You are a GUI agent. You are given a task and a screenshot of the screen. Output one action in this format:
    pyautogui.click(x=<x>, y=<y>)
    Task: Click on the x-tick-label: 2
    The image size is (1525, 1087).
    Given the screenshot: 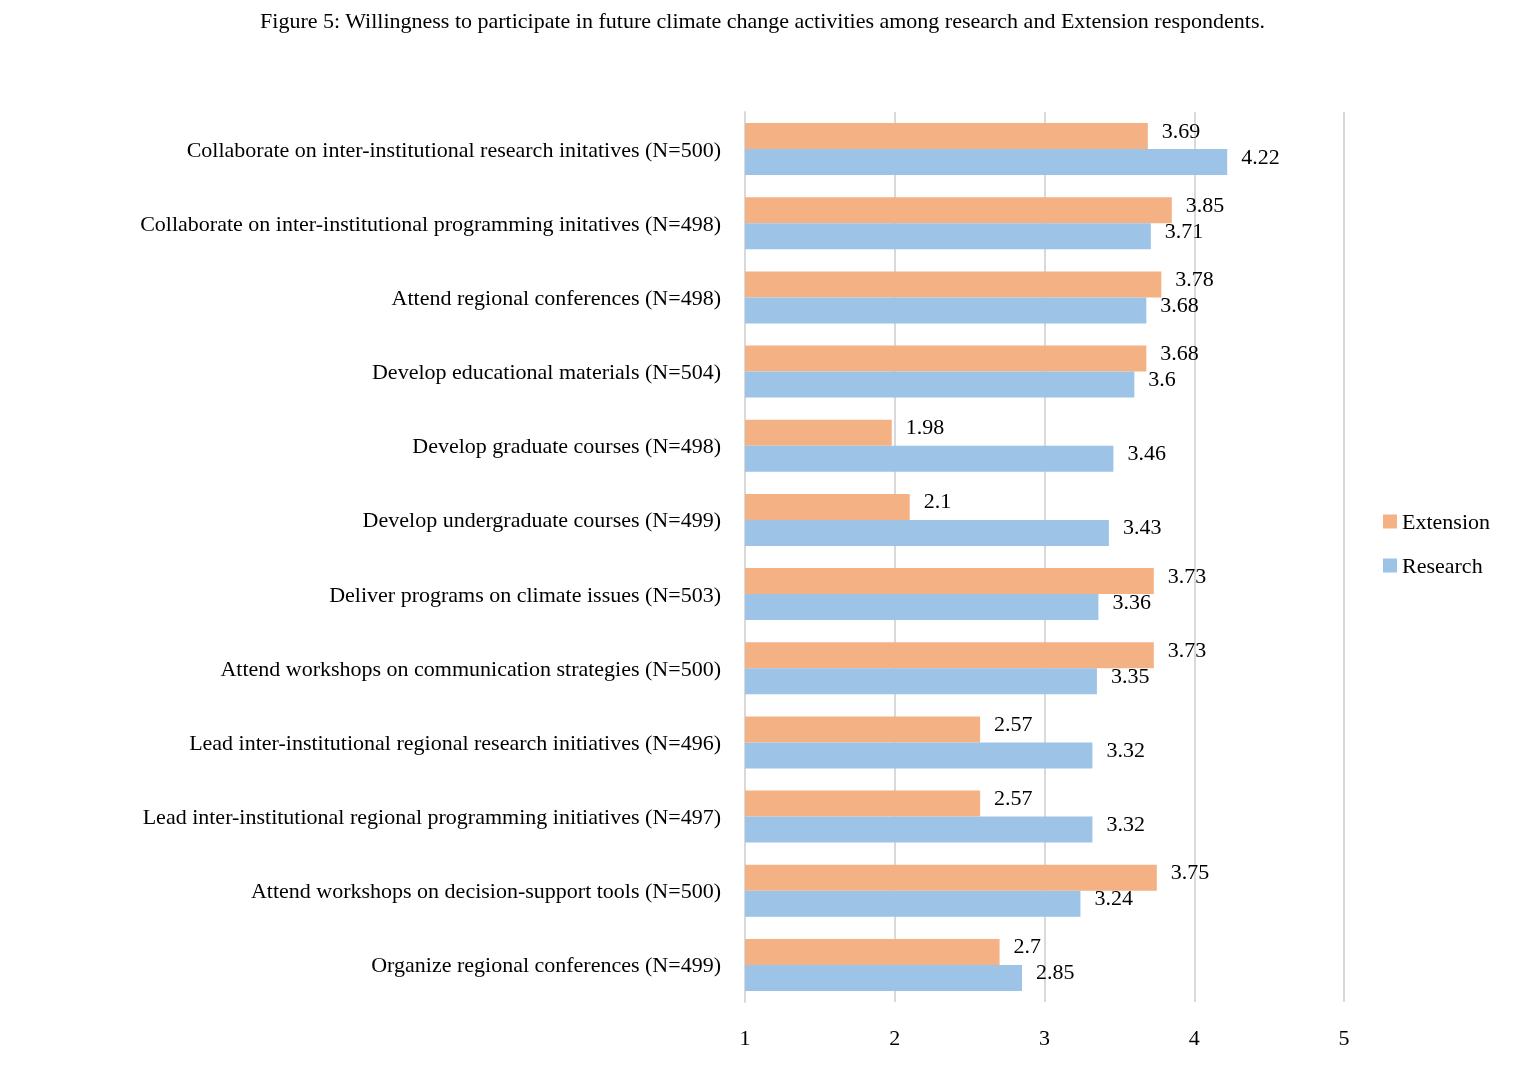 What is the action you would take?
    pyautogui.click(x=895, y=1037)
    